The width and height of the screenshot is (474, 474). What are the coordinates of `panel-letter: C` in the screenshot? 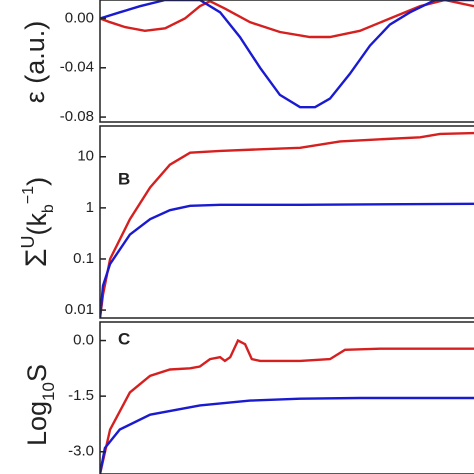 It's located at (124, 338).